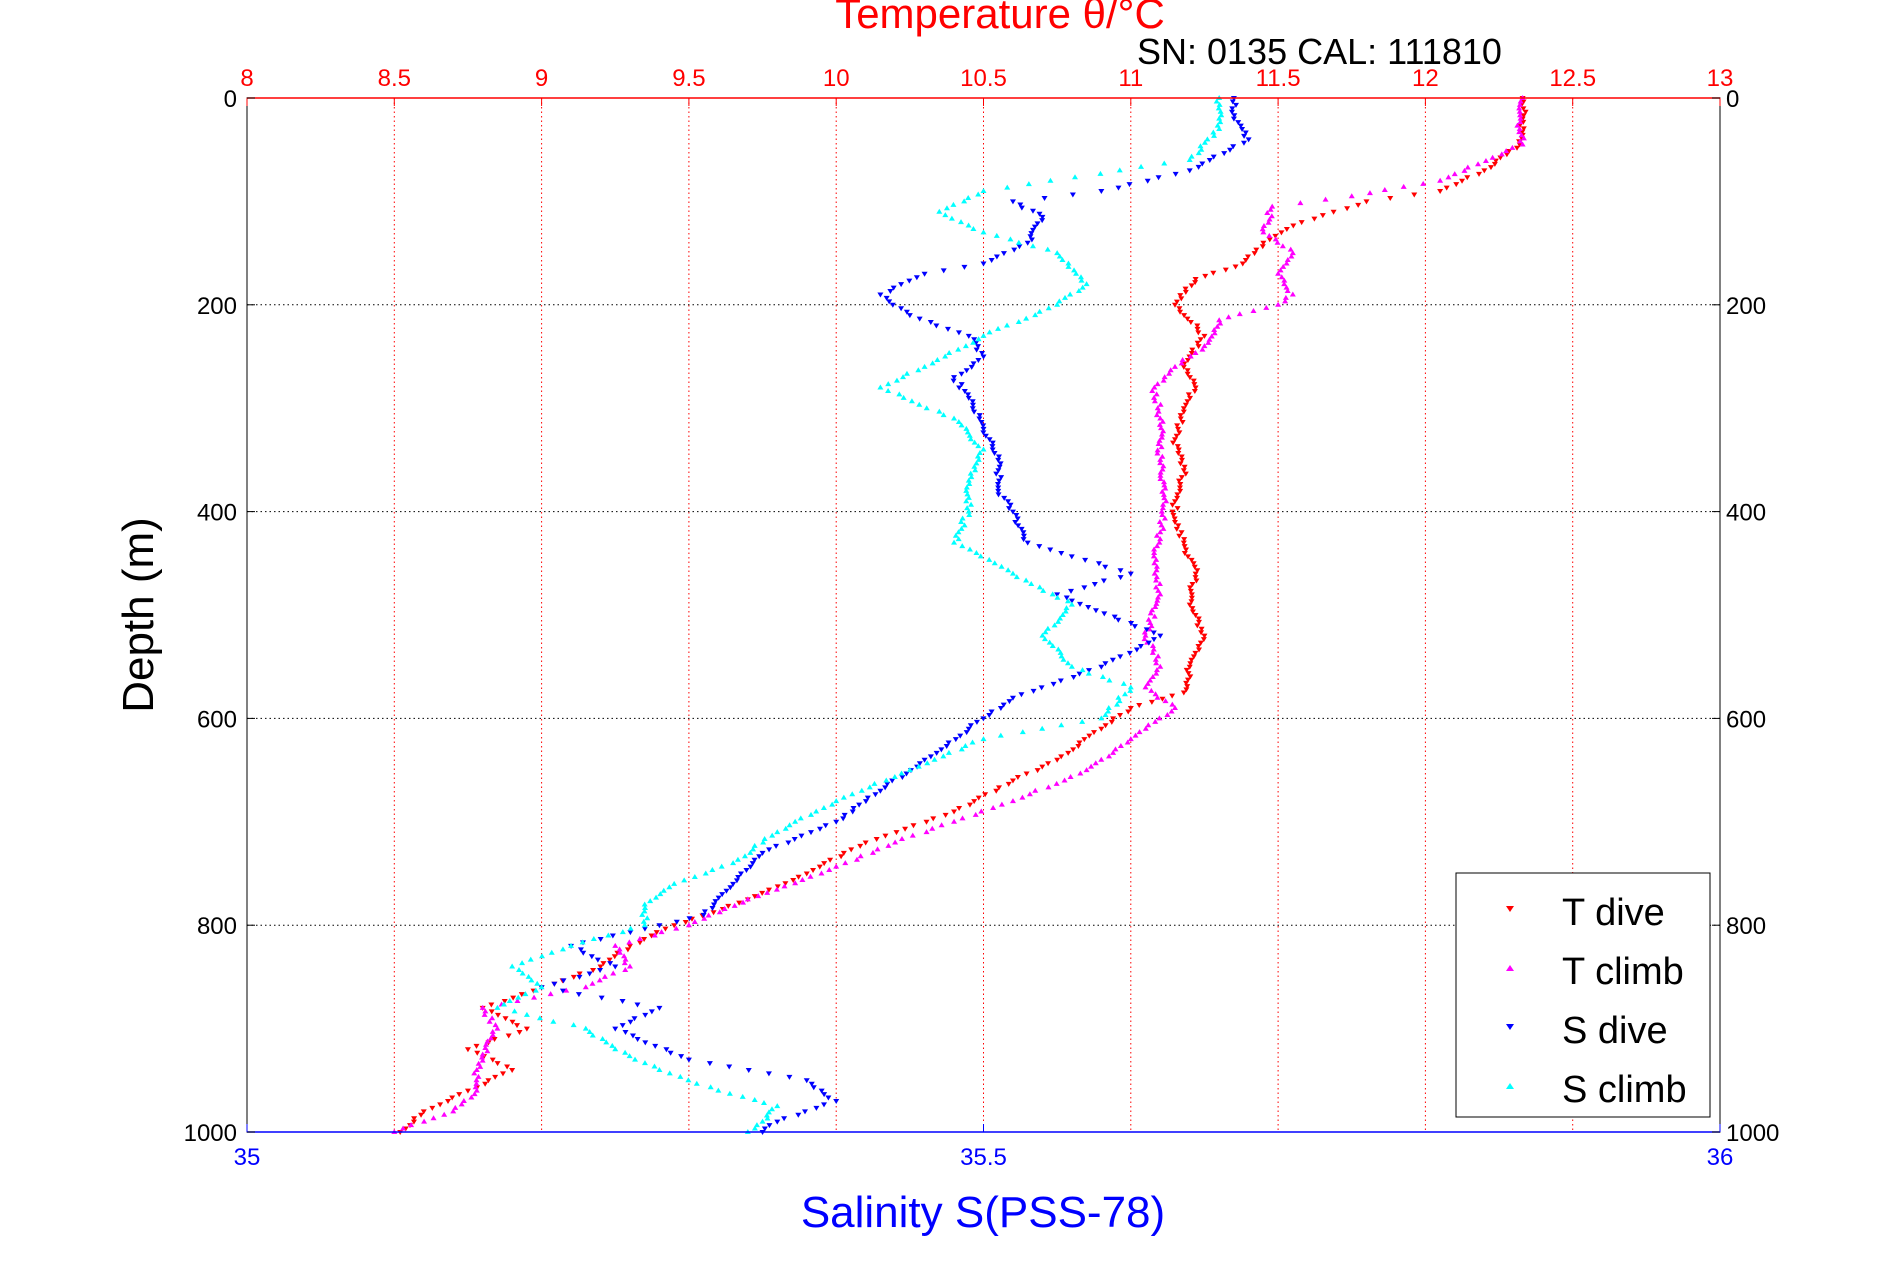  I want to click on salinity-tick-label: 35.5, so click(983, 1157).